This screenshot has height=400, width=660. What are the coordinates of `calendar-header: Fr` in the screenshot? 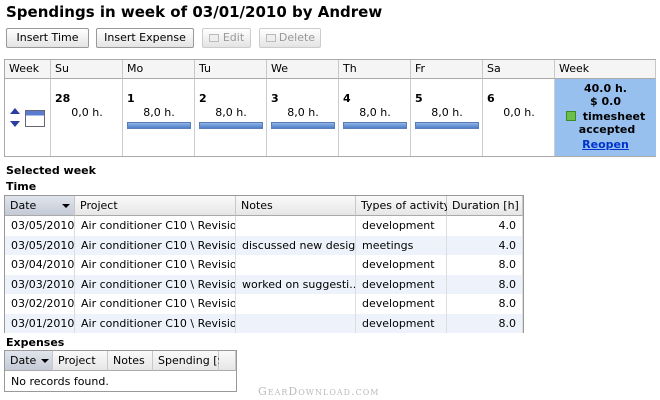 It's located at (447, 69).